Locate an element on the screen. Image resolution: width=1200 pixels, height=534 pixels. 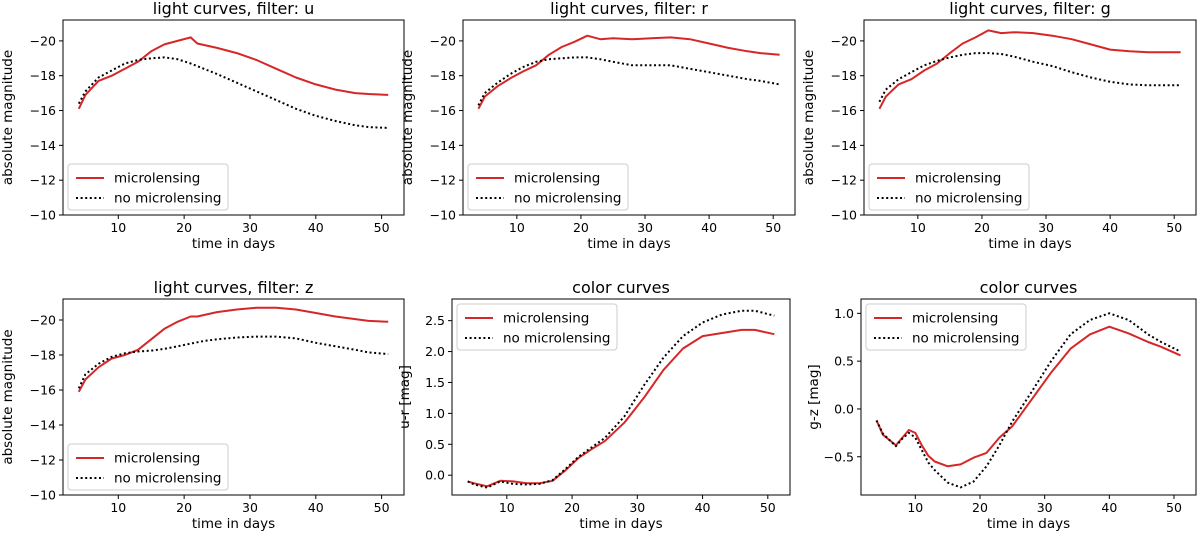
chart-title: light curves, filter: u is located at coordinates (233, 9).